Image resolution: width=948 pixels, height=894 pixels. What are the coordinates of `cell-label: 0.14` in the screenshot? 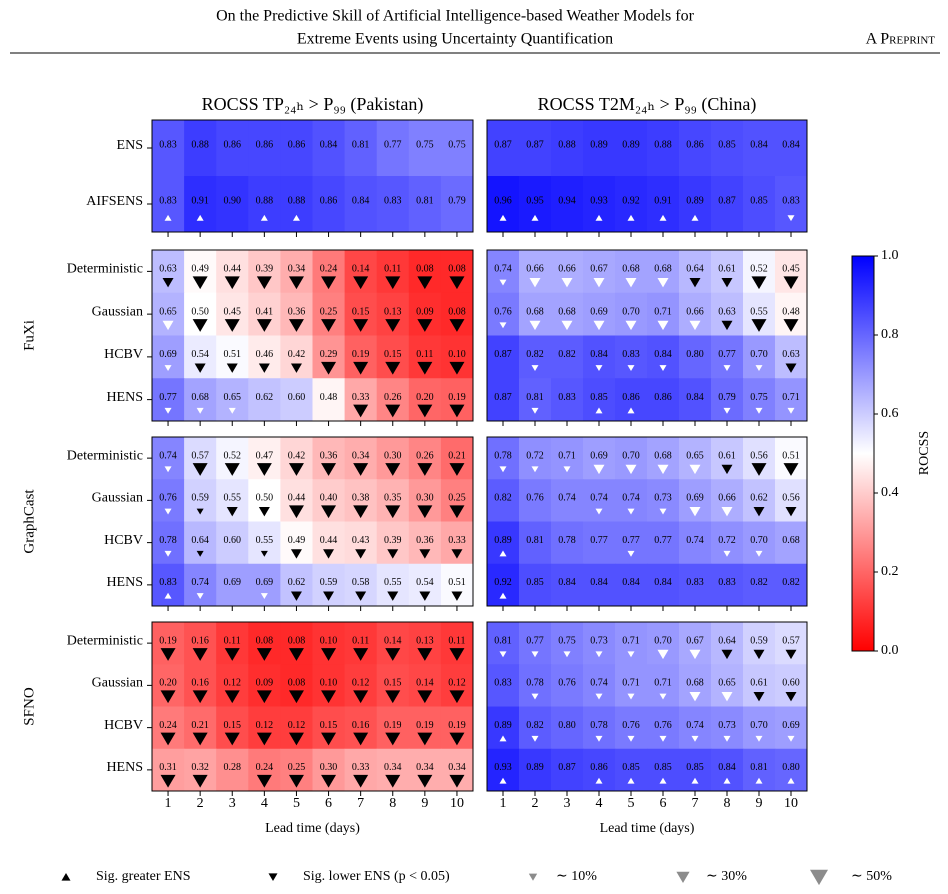 It's located at (393, 640).